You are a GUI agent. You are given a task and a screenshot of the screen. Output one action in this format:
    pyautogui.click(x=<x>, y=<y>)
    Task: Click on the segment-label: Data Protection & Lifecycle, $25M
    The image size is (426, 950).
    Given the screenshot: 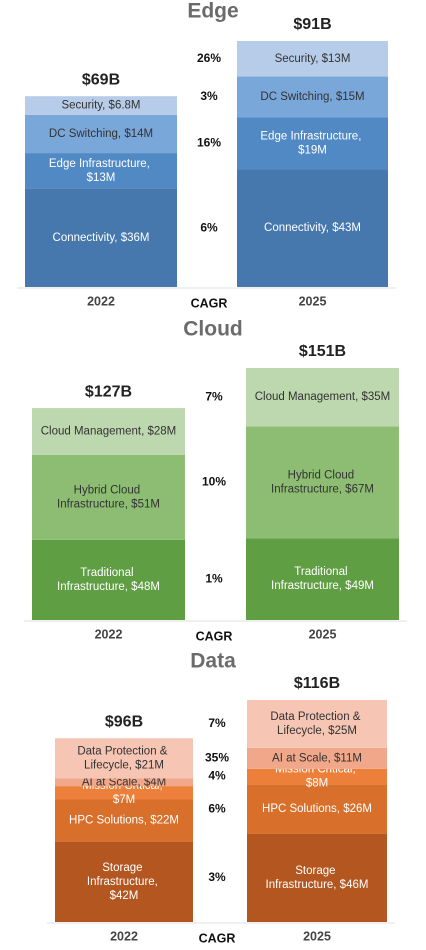 What is the action you would take?
    pyautogui.click(x=316, y=724)
    